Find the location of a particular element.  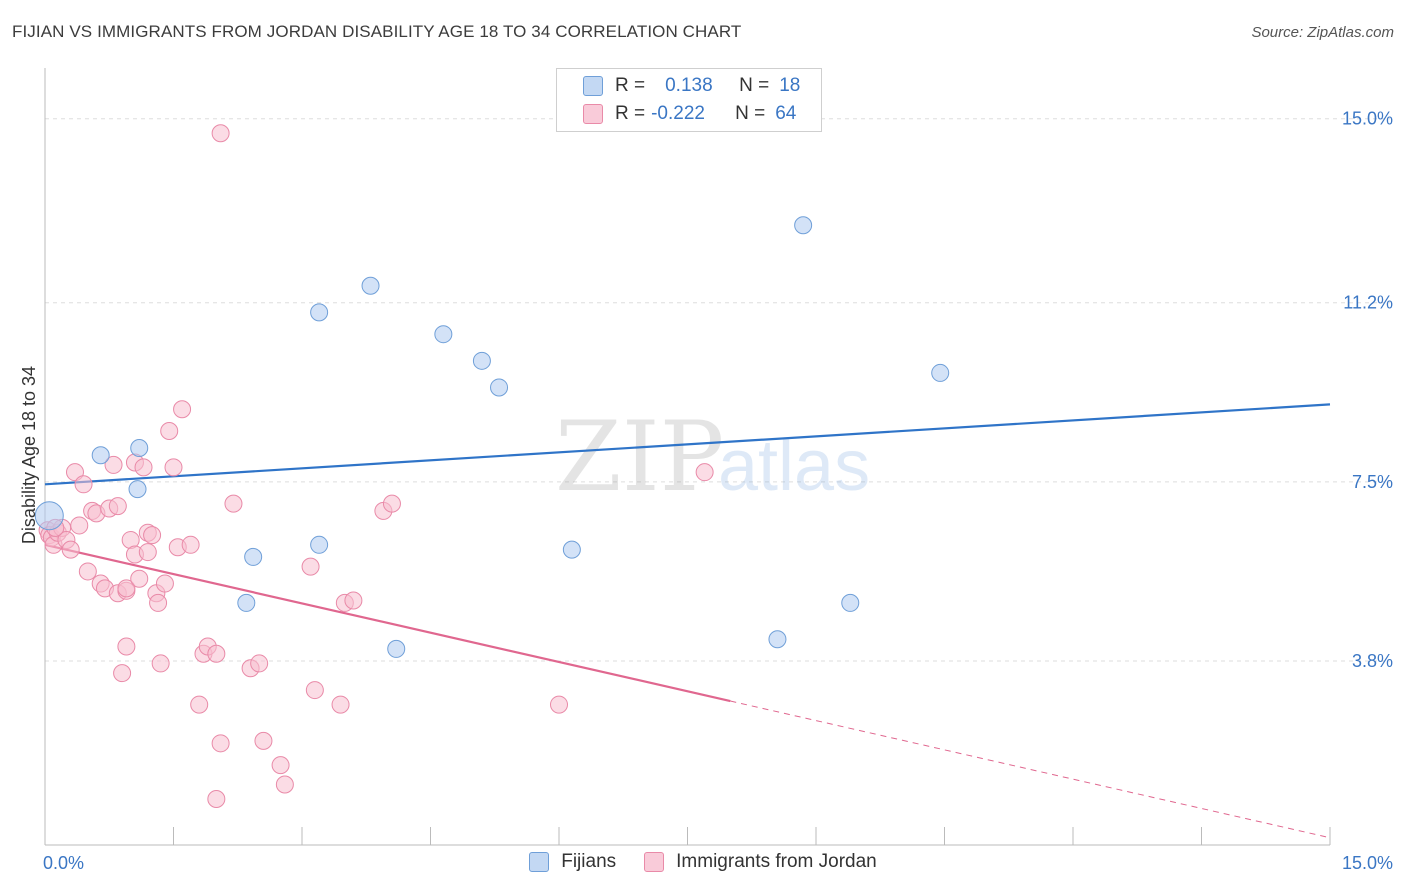

legend-swatch-jordan is located at coordinates (654, 862).